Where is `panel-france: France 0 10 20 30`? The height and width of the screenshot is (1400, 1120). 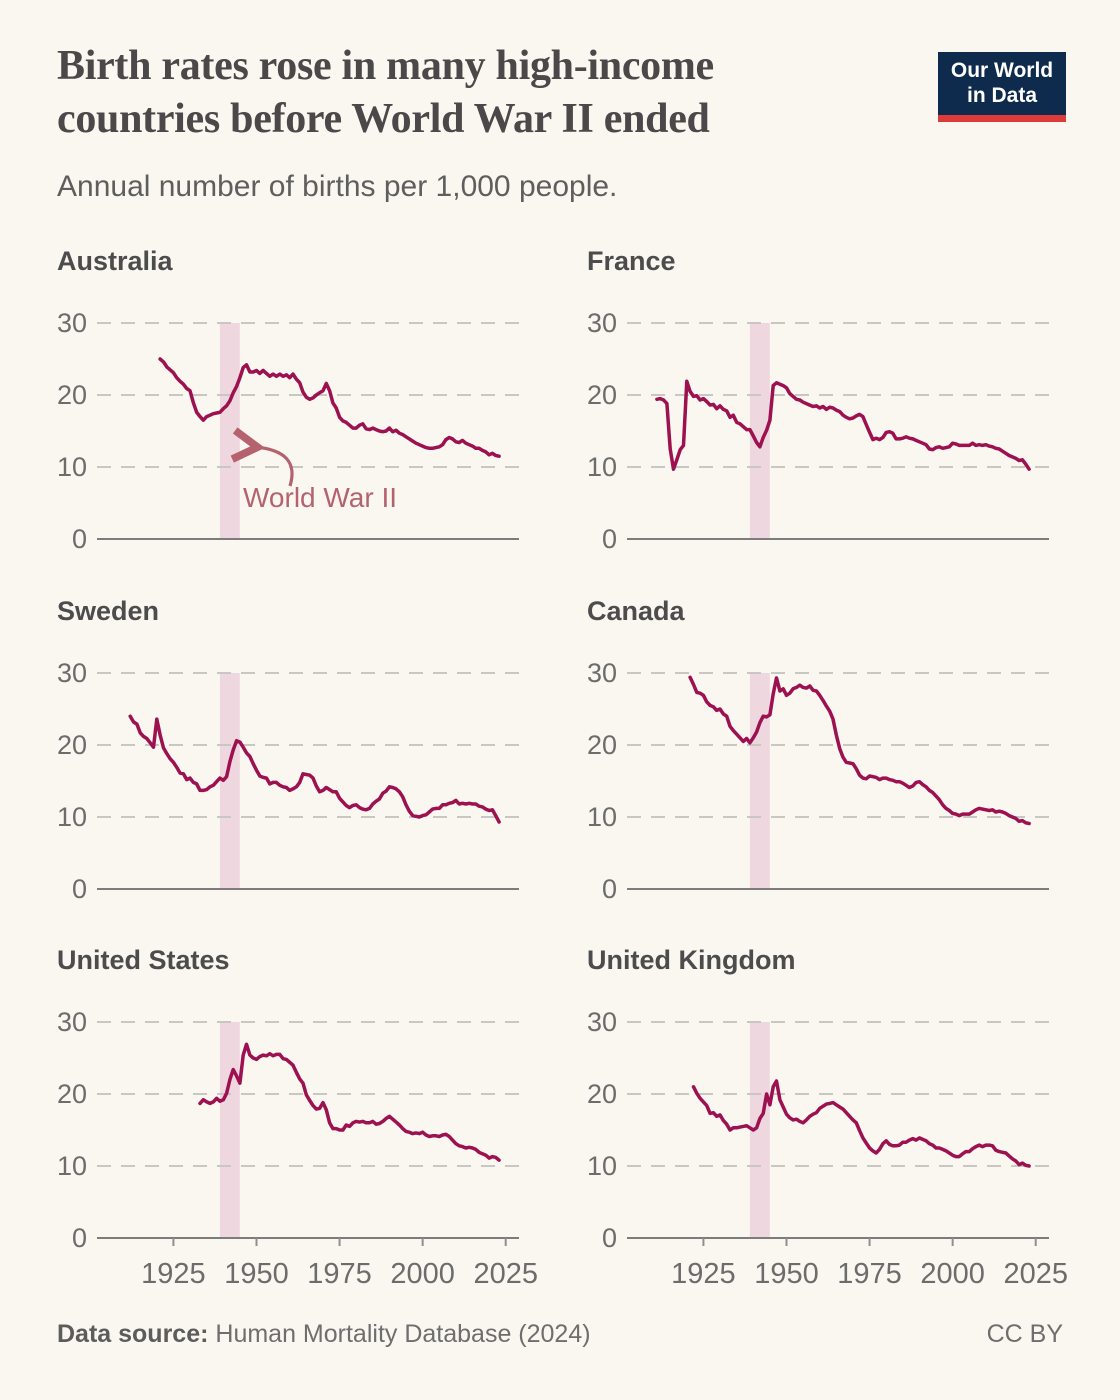
panel-france: France 0 10 20 30 is located at coordinates (815, 400).